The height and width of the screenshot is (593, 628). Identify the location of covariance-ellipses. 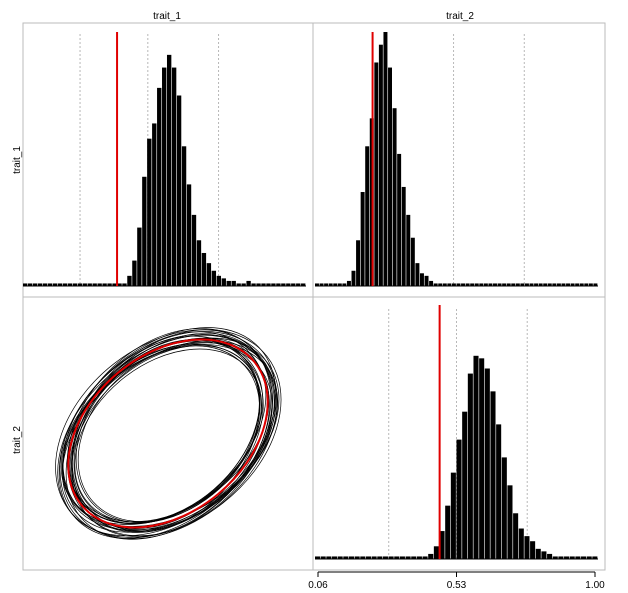
(168, 433).